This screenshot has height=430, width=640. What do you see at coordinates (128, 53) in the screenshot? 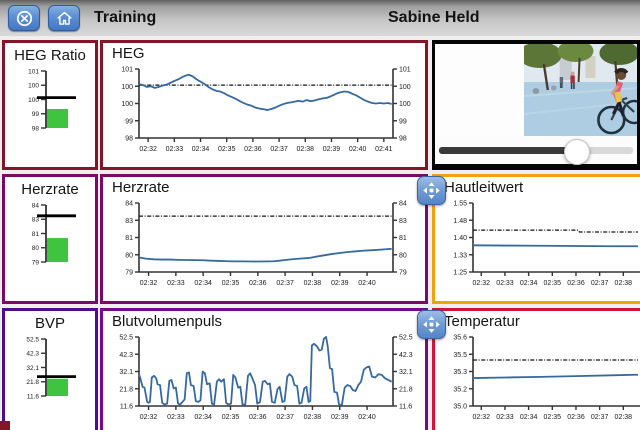
I see `panel-title: HEG` at bounding box center [128, 53].